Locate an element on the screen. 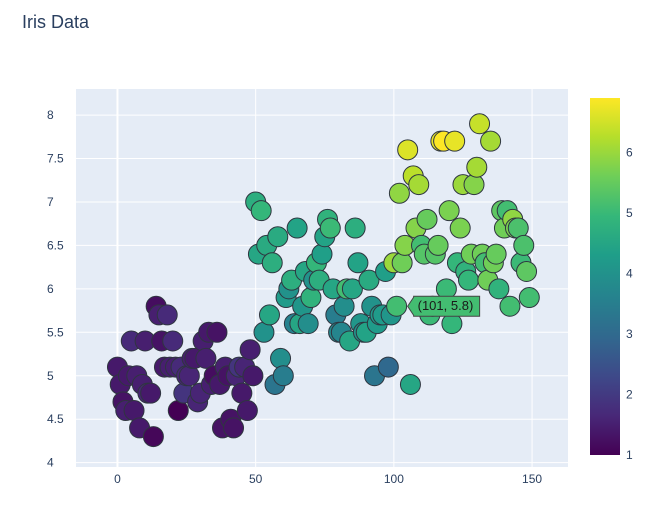 The image size is (655, 529). x-tick-label: 150 is located at coordinates (532, 479).